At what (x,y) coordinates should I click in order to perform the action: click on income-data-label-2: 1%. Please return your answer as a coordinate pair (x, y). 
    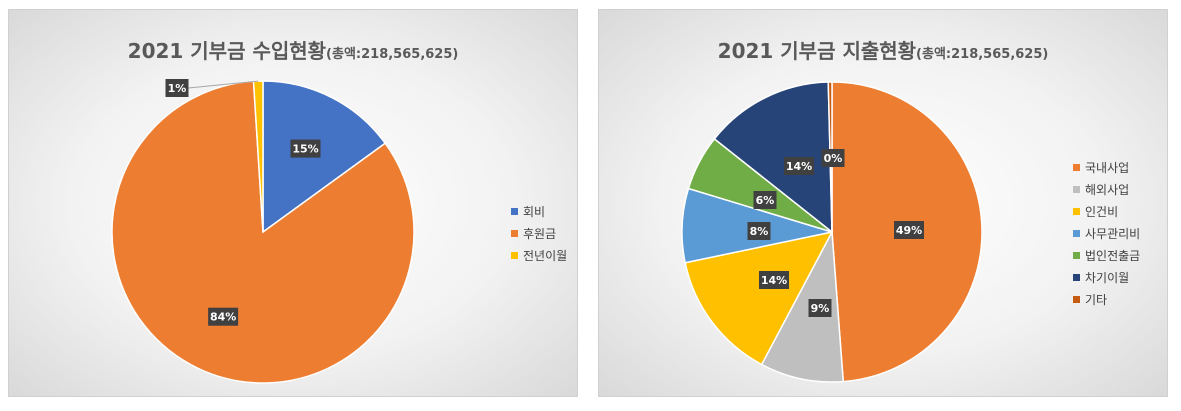
    Looking at the image, I should click on (177, 88).